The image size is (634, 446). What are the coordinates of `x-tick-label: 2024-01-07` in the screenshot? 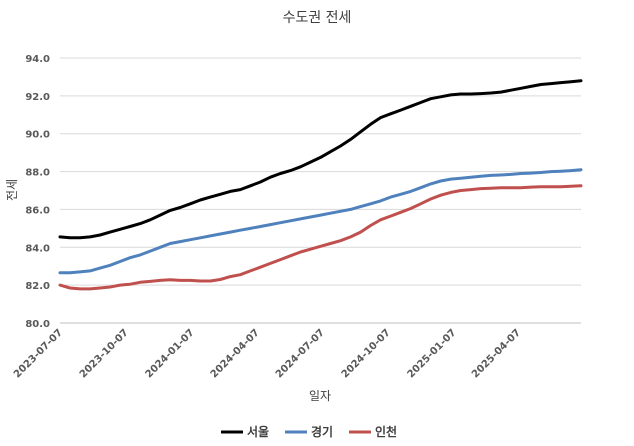 It's located at (170, 353).